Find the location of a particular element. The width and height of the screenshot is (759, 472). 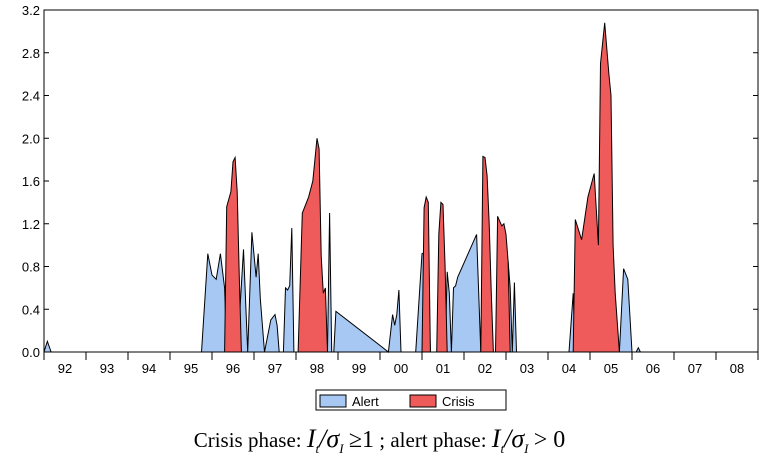

x-tick-label: 01 is located at coordinates (443, 368).